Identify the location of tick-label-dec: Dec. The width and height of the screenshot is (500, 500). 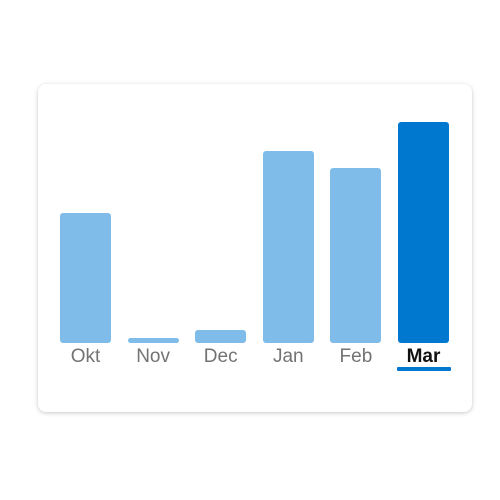
(220, 356).